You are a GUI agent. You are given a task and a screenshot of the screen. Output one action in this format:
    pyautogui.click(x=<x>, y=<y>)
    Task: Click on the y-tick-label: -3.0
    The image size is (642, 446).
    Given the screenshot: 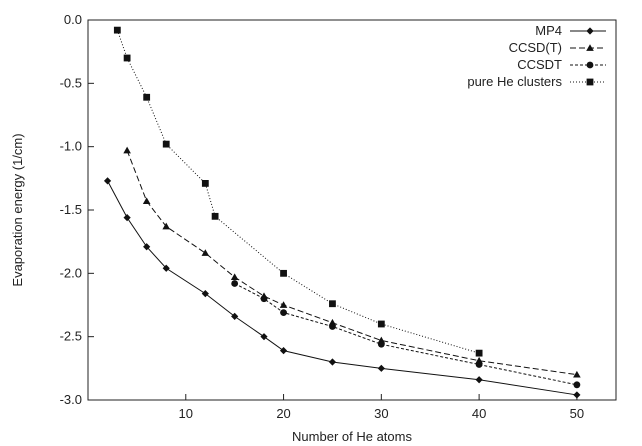 What is the action you would take?
    pyautogui.click(x=71, y=399)
    